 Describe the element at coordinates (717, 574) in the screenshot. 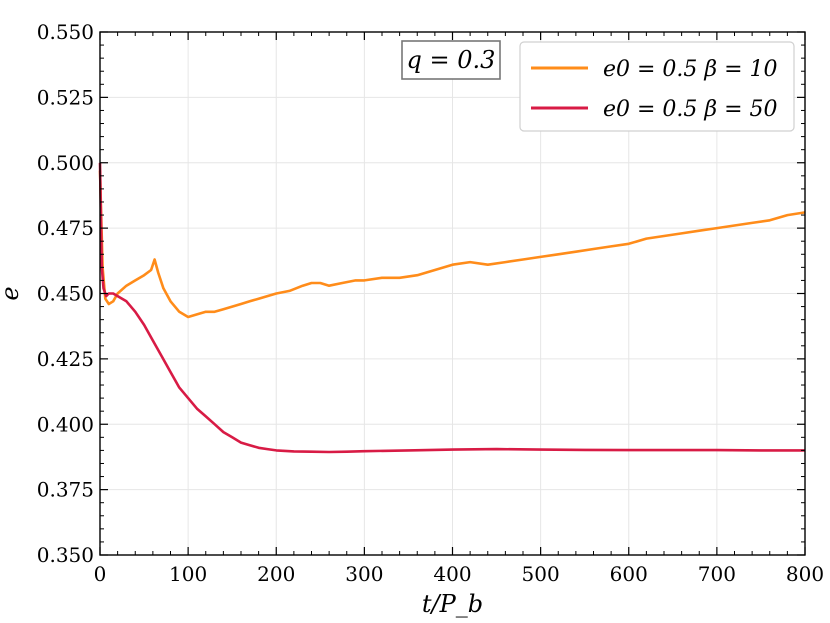

I see `x-tick-label: 700` at that location.